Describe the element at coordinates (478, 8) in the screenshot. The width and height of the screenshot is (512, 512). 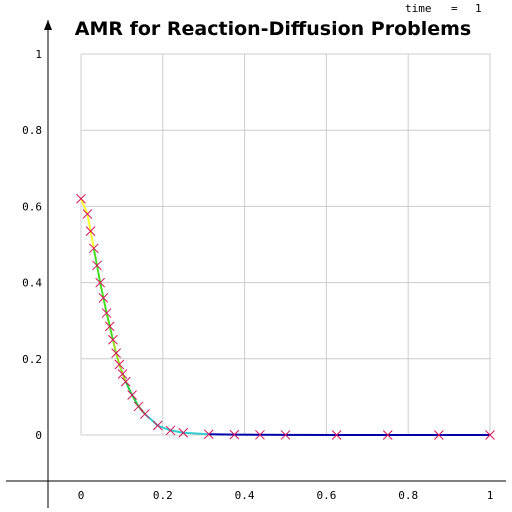
I see `time-value: 1` at that location.